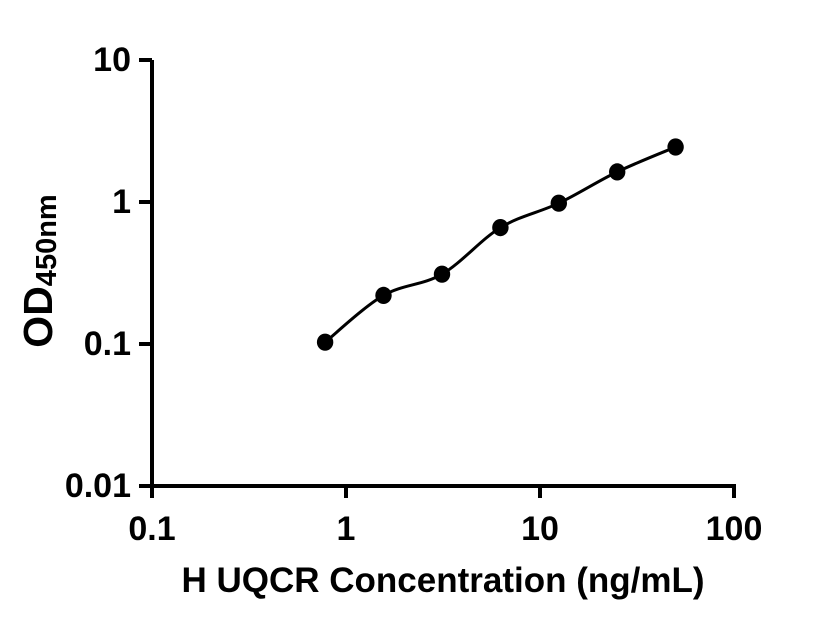  Describe the element at coordinates (98, 273) in the screenshot. I see `y-axis-tick-labels: 0.01 0.1 1 10` at that location.